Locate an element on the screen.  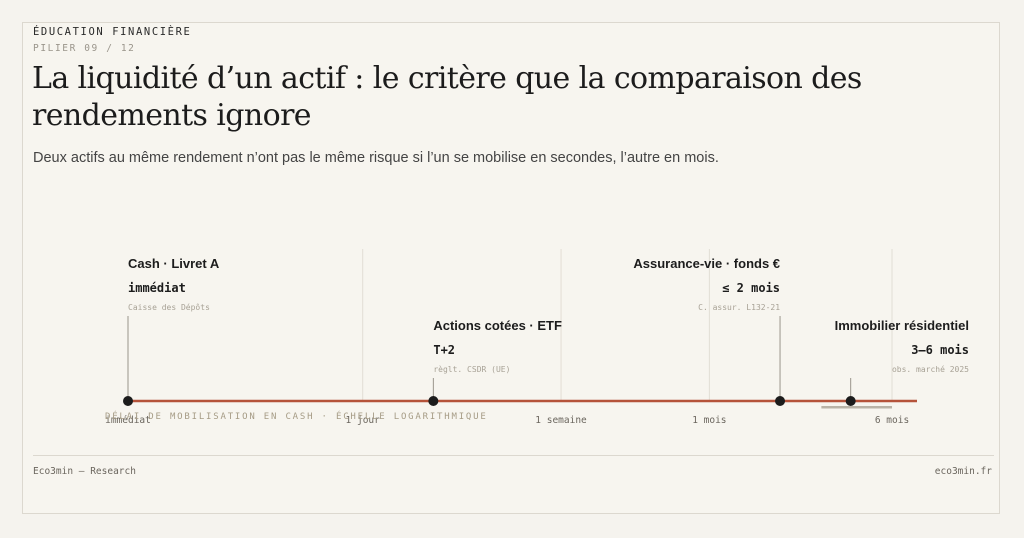
point-delay-label: T+2 is located at coordinates (444, 350).